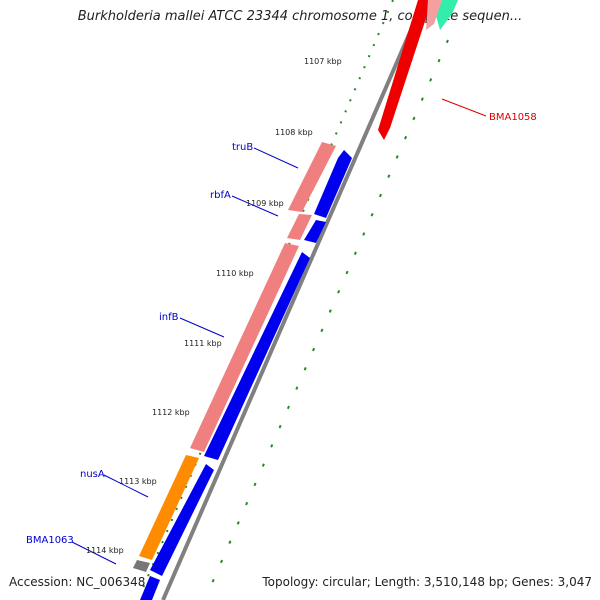 This screenshot has height=600, width=600. Describe the element at coordinates (203, 343) in the screenshot. I see `tick-label: 1111 kbp` at that location.